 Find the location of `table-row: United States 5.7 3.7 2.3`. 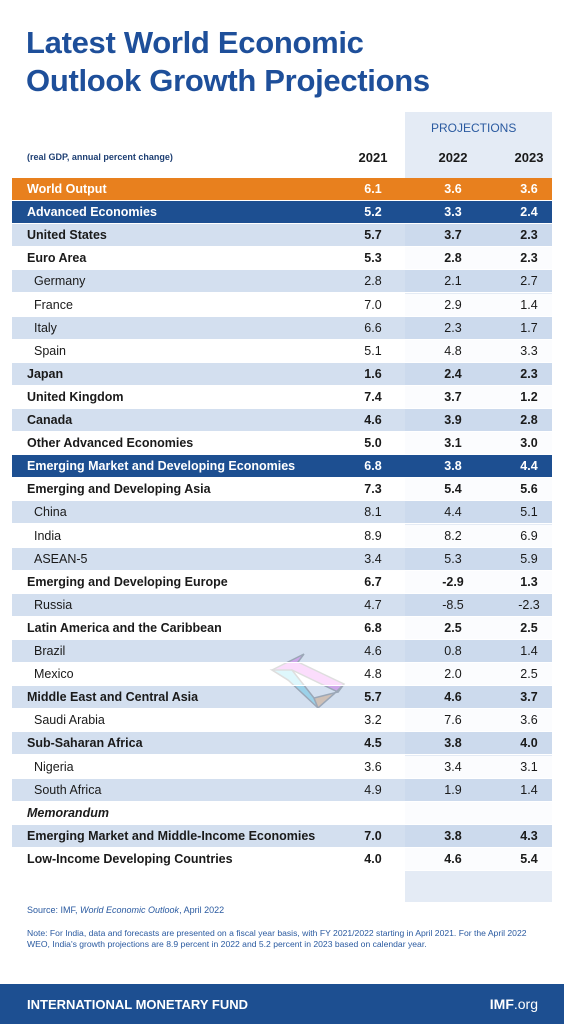

table-row: United States 5.7 3.7 2.3 is located at coordinates (282, 236).